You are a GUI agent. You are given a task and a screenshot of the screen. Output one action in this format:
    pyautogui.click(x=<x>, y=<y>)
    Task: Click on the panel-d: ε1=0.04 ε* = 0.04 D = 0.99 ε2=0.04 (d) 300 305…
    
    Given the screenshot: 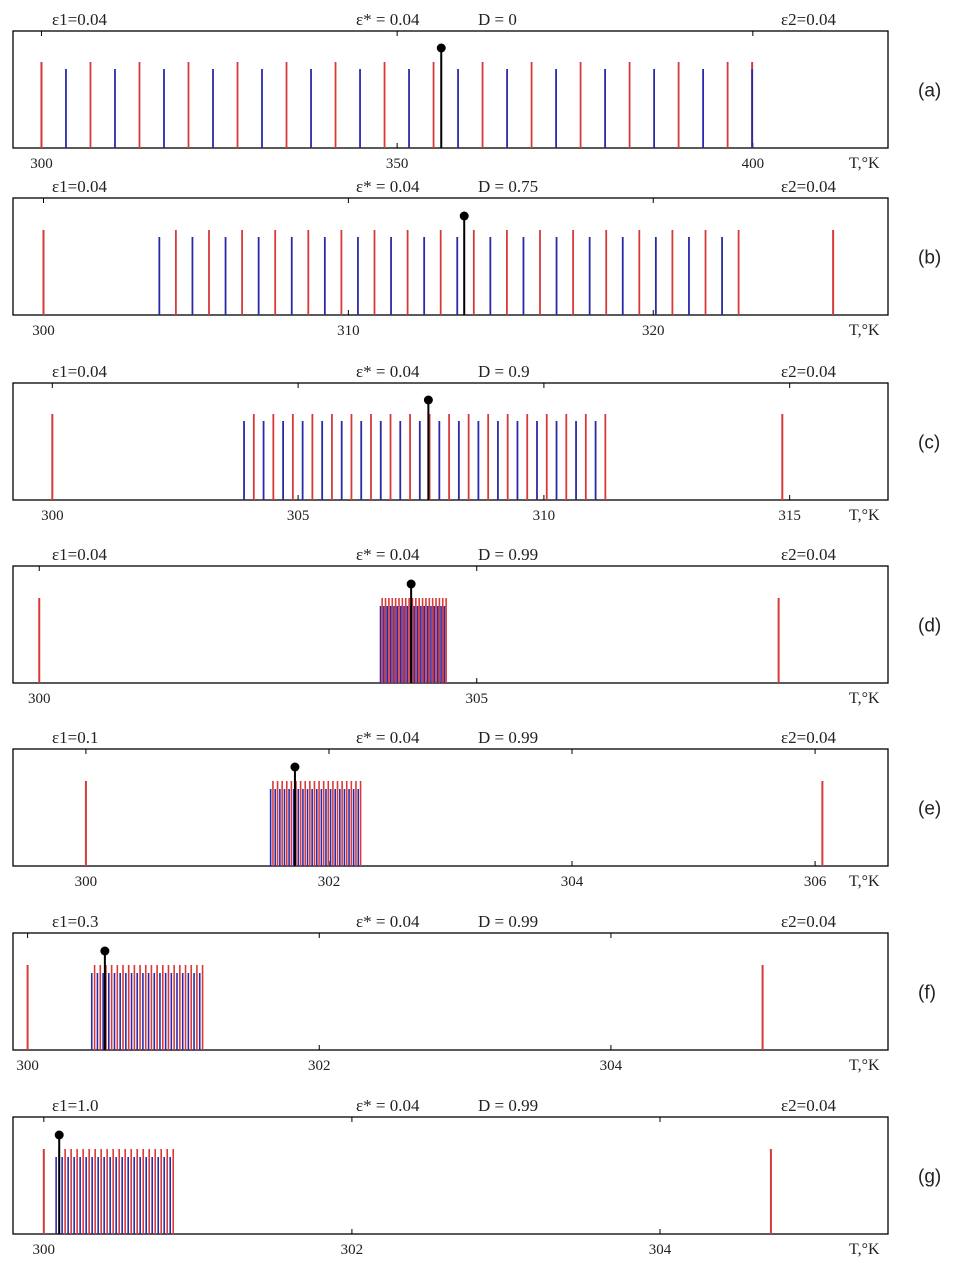 What is the action you would take?
    pyautogui.click(x=476, y=626)
    